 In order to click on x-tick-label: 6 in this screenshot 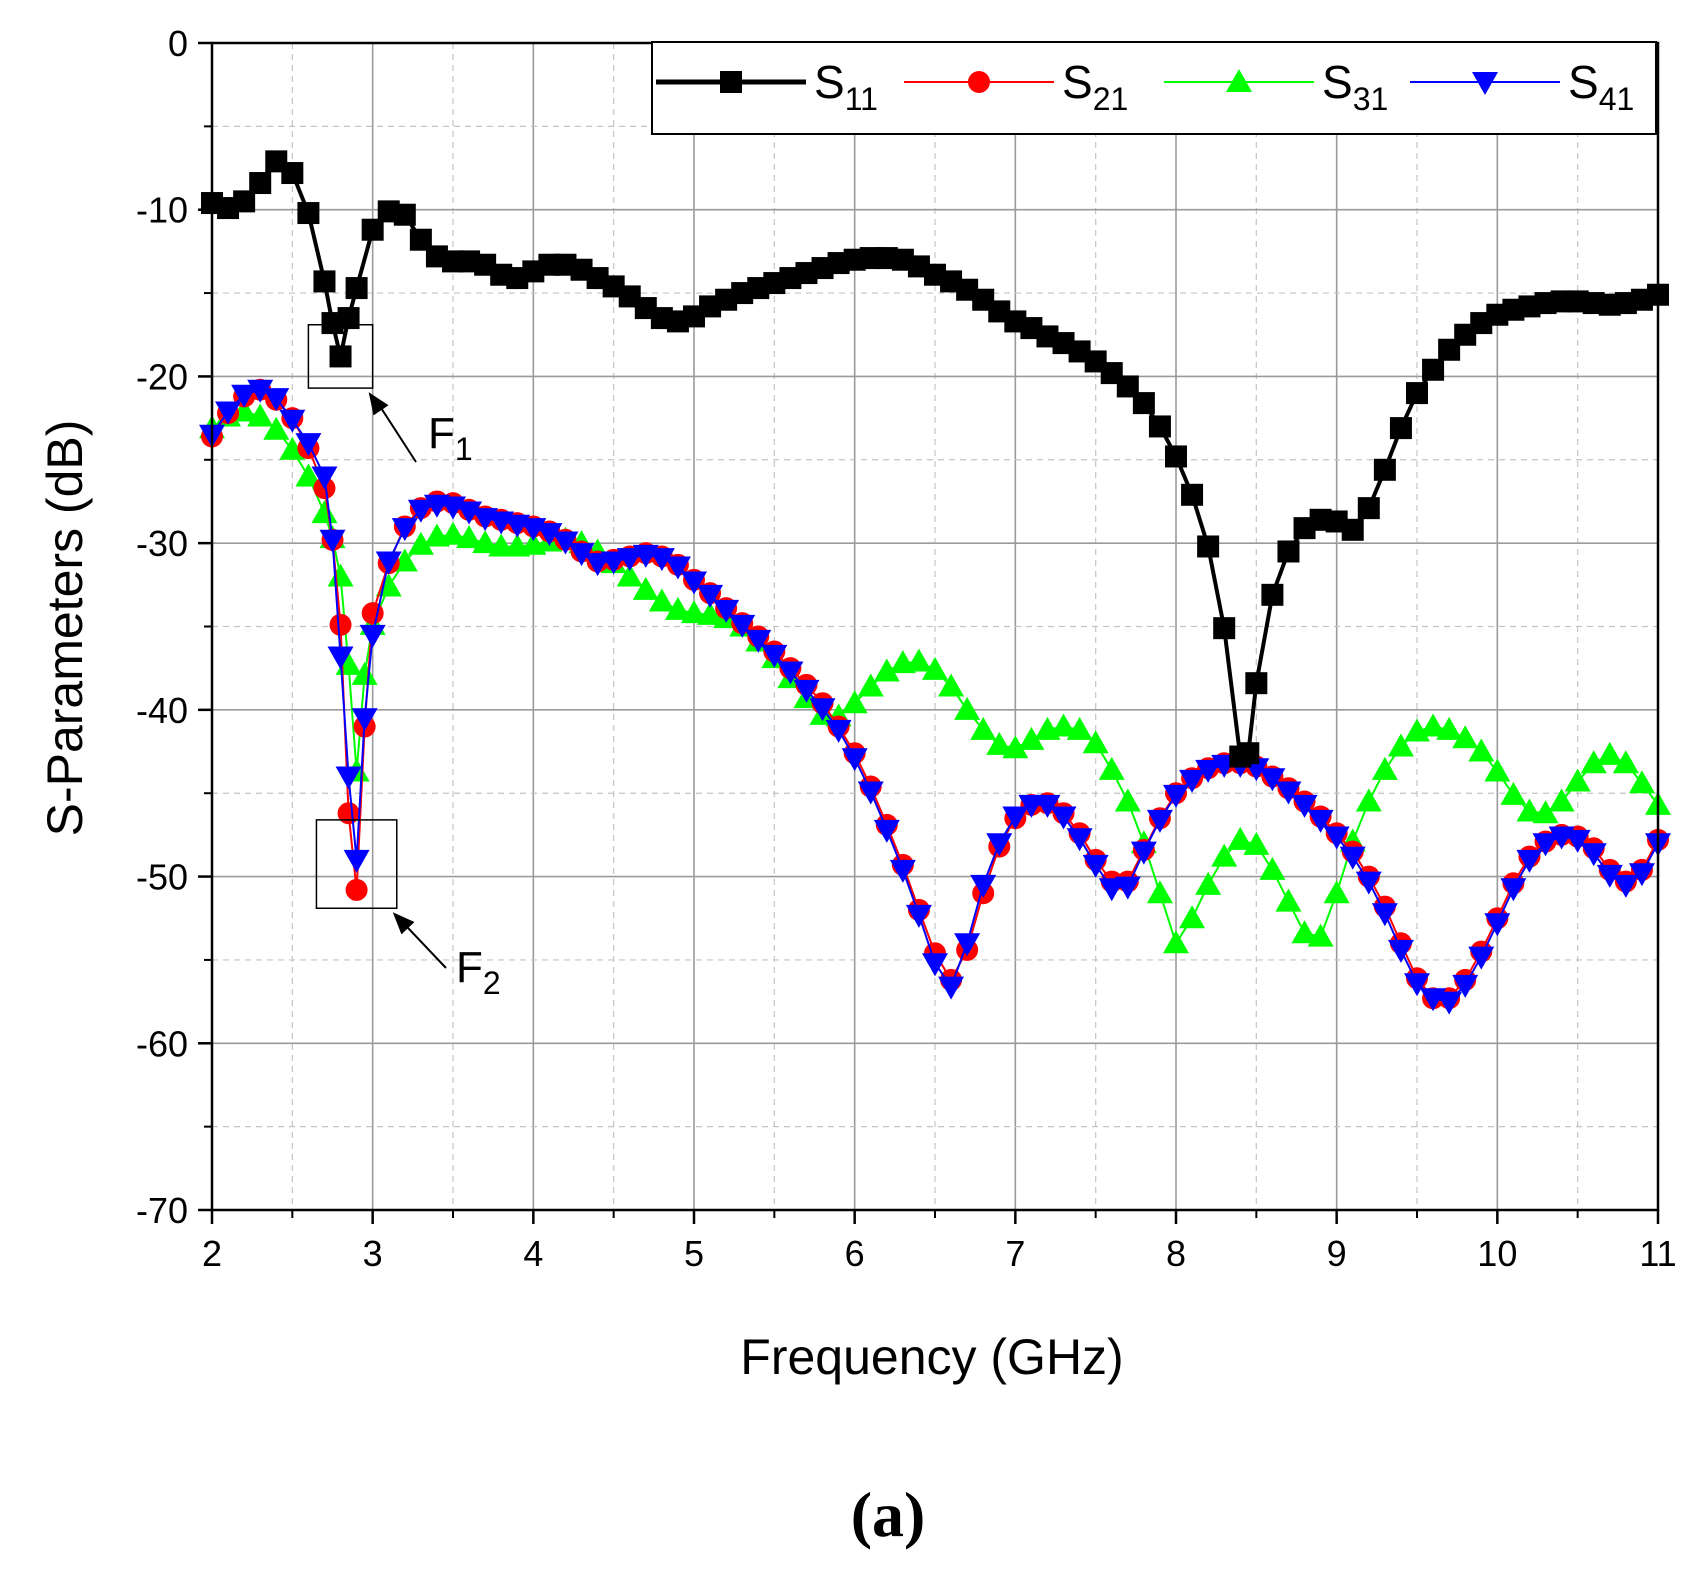, I will do `click(855, 1253)`.